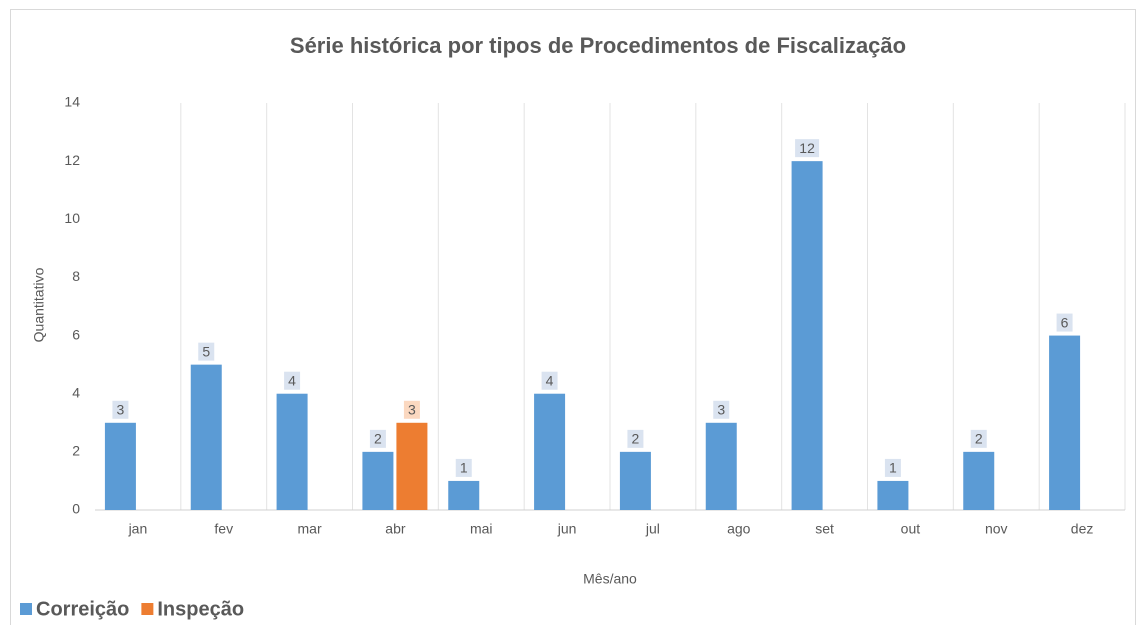 The width and height of the screenshot is (1137, 630). Describe the element at coordinates (652, 529) in the screenshot. I see `x-tick-label: jul` at that location.